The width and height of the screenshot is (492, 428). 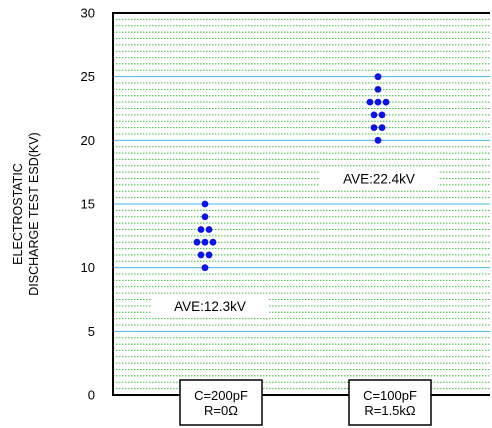 I want to click on y-axis-title-line-2: DISCHARGE TEST ESD(KV), so click(x=34, y=213).